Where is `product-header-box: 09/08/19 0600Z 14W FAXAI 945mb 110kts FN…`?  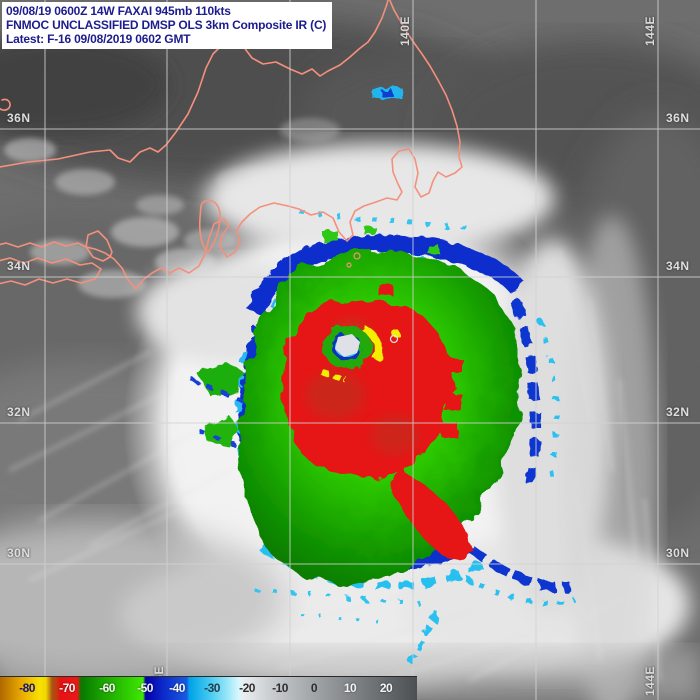
product-header-box: 09/08/19 0600Z 14W FAXAI 945mb 110kts FN… is located at coordinates (167, 25).